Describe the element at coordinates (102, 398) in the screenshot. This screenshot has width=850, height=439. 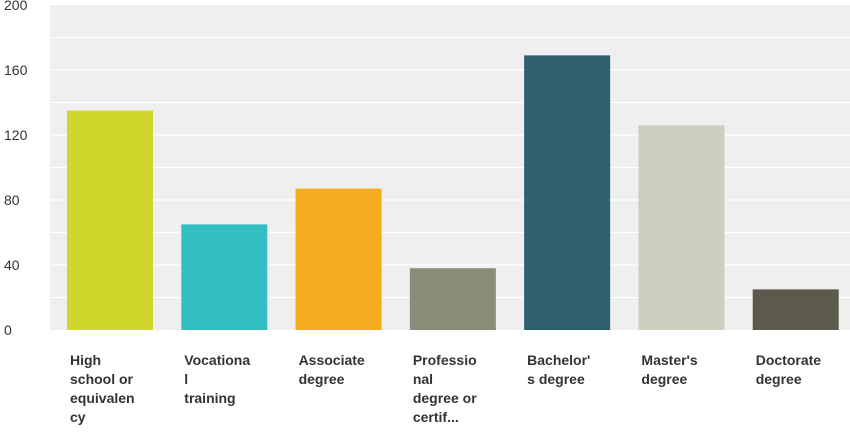
I see `x-tick-label-line: equivalen` at that location.